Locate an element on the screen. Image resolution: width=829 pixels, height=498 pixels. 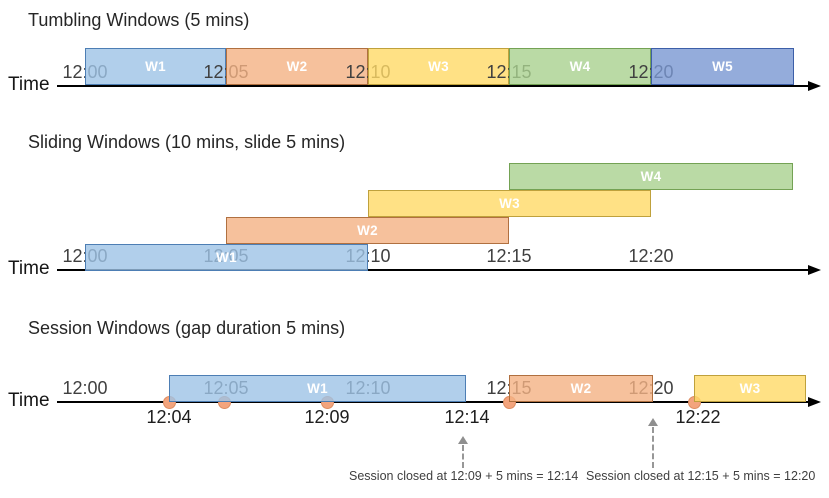
session-timeline-axis is located at coordinates (433, 402).